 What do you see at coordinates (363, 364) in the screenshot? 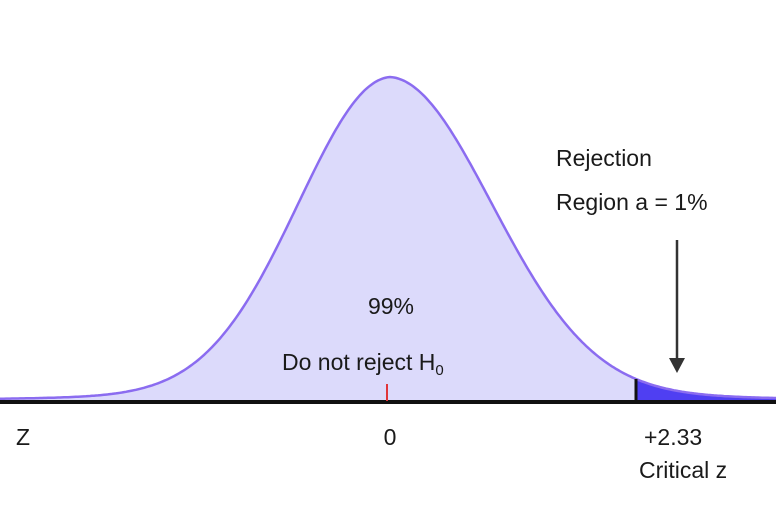
I see `body-caption-label: Do not reject H0` at bounding box center [363, 364].